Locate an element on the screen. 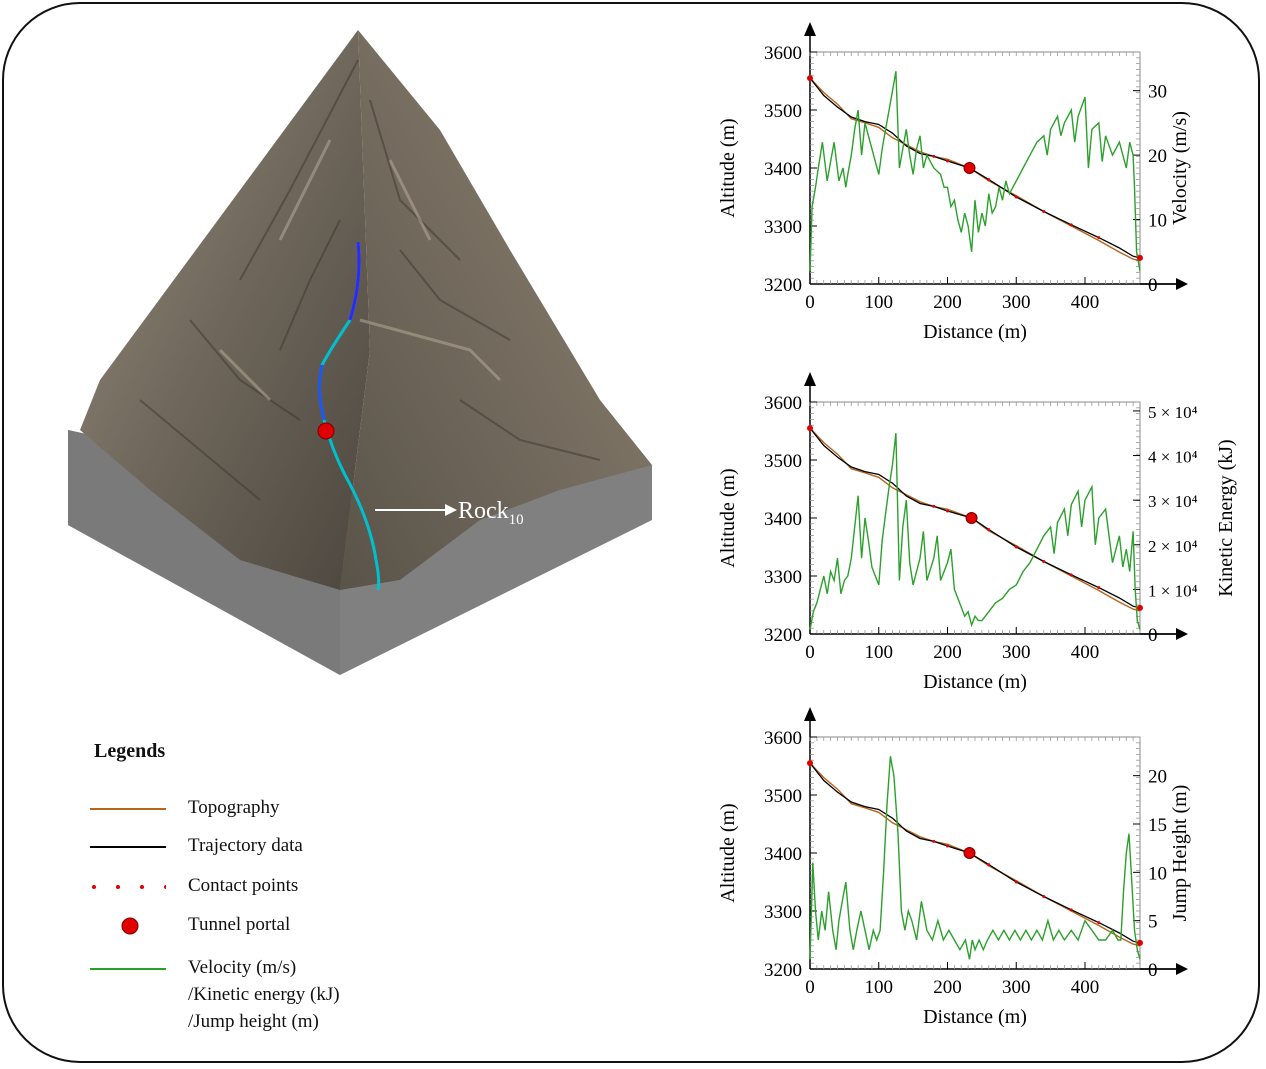 The height and width of the screenshot is (1069, 1266). legend-label-velocity: Velocity (m/s) is located at coordinates (242, 967).